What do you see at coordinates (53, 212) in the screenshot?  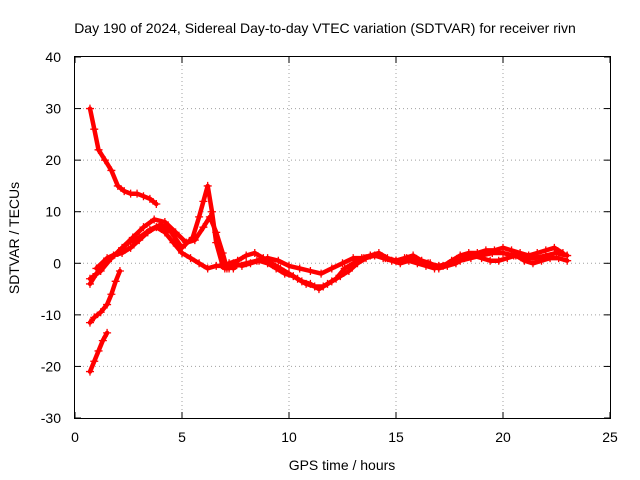 I see `y-tick-label: 10` at bounding box center [53, 212].